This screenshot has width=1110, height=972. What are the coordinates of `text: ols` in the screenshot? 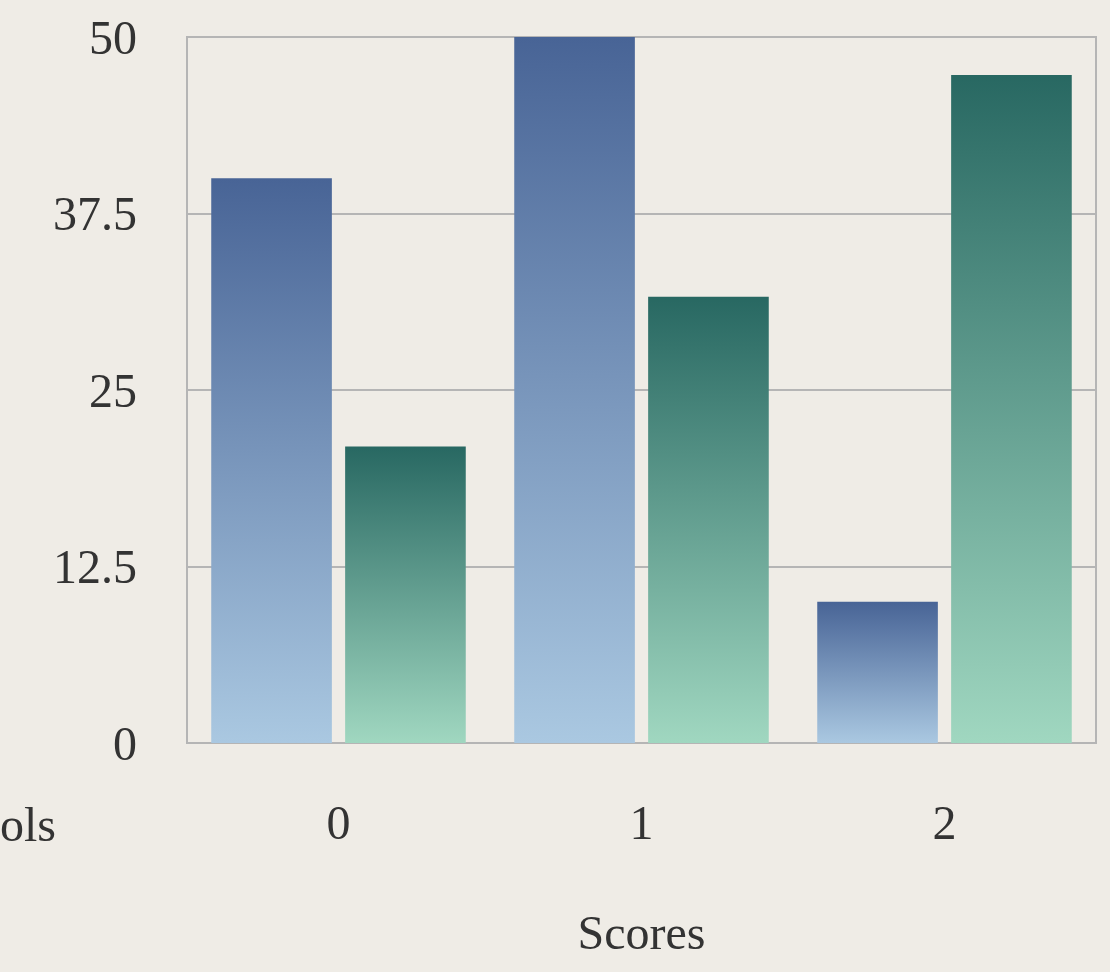 It's located at (28, 824).